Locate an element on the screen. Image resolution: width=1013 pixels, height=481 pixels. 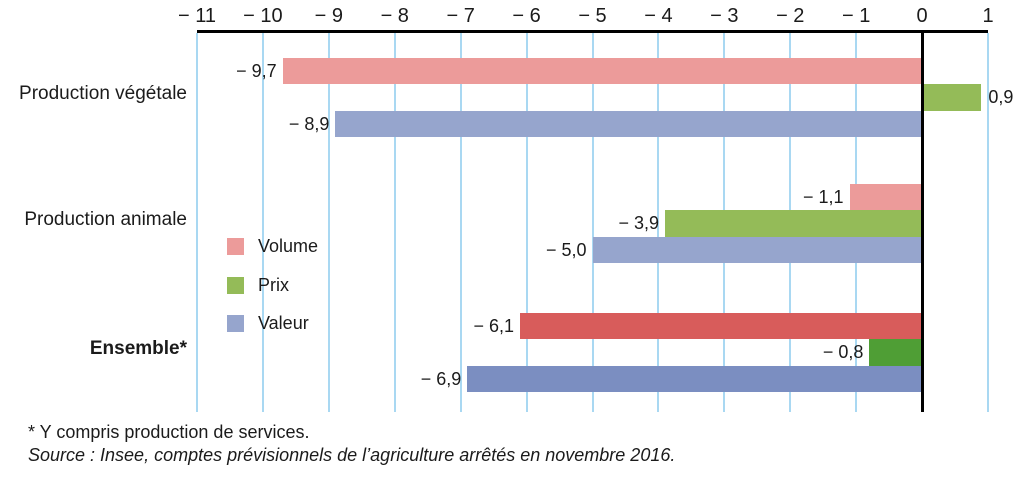
bar-value-label: − 9,7 is located at coordinates (256, 71).